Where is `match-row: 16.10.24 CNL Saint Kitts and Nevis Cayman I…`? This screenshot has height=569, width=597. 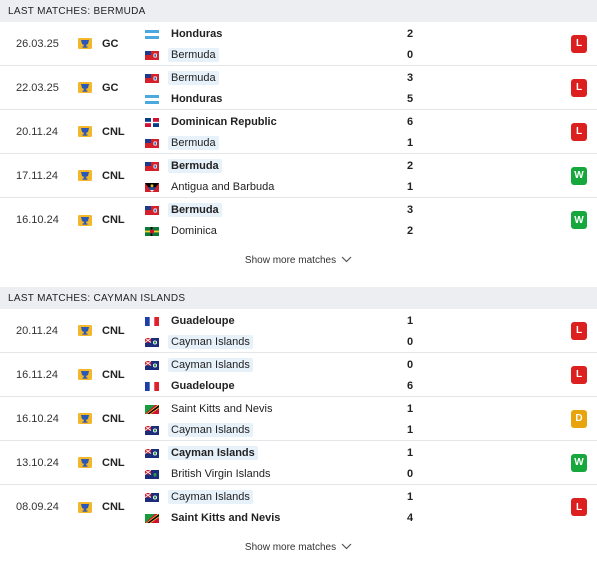
match-row: 16.10.24 CNL Saint Kitts and Nevis Cayman I… is located at coordinates (298, 419).